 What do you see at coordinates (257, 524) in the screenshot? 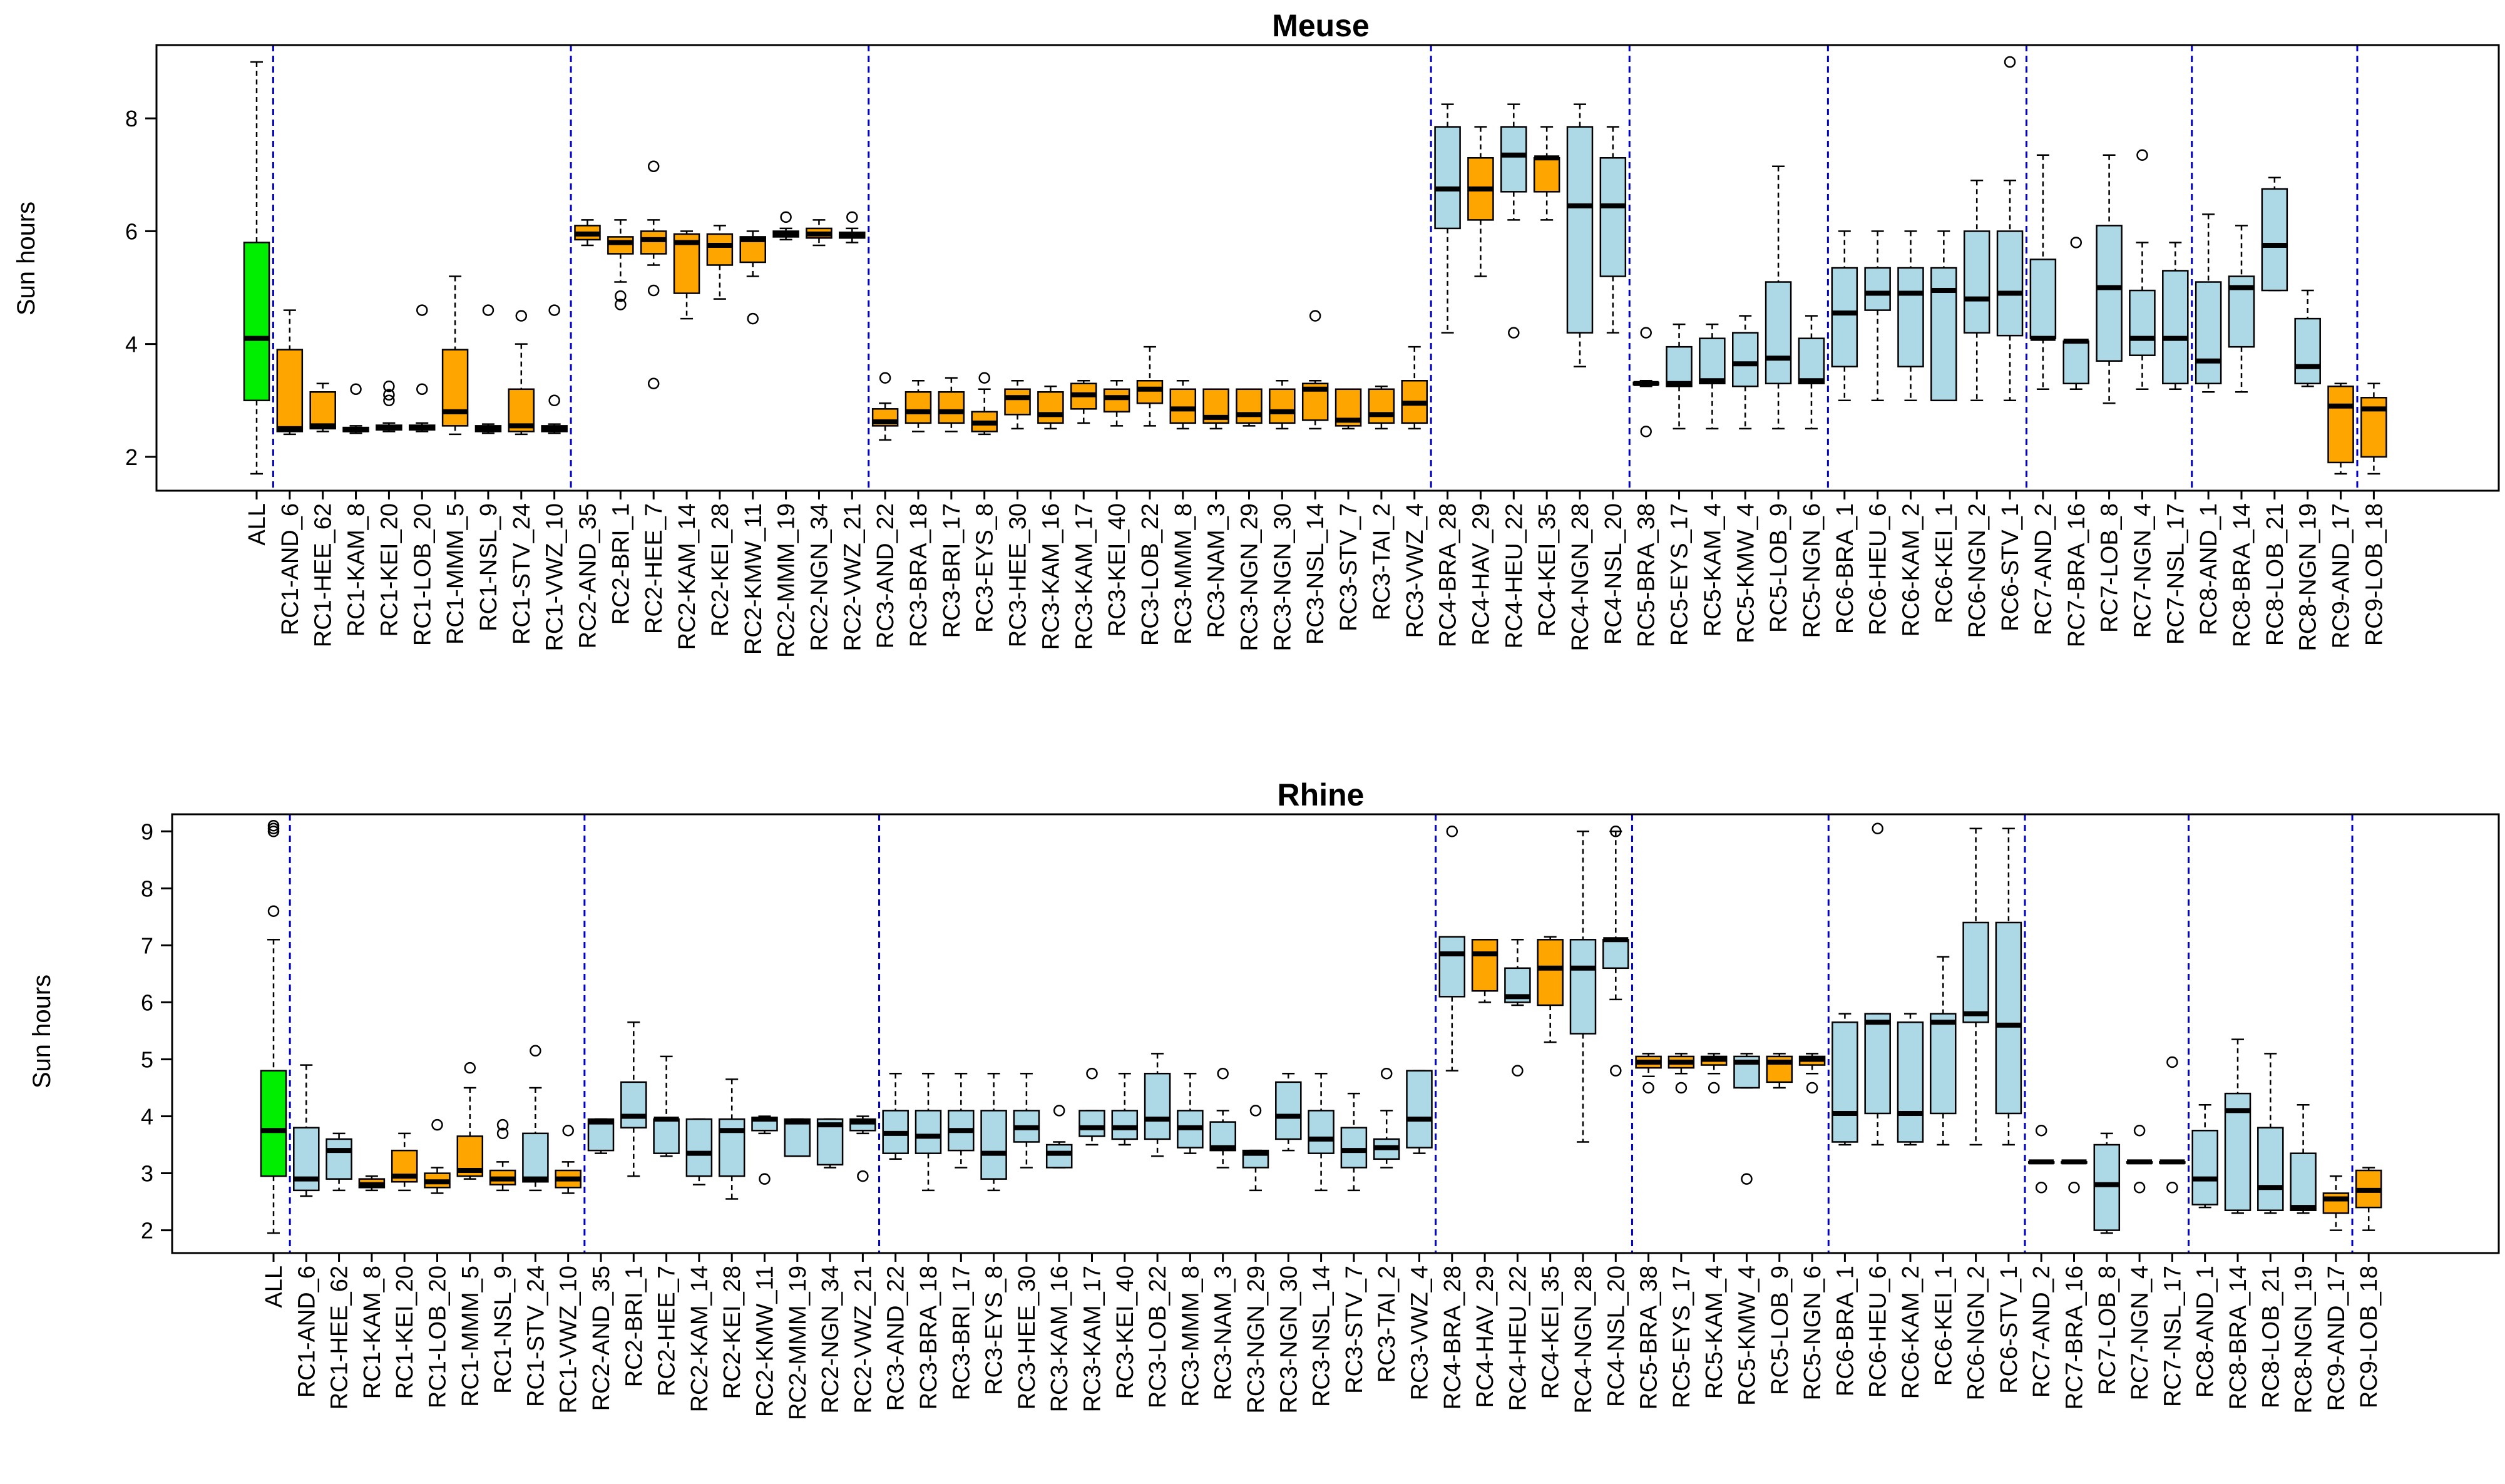
I see `x-tick-label: ALL` at bounding box center [257, 524].